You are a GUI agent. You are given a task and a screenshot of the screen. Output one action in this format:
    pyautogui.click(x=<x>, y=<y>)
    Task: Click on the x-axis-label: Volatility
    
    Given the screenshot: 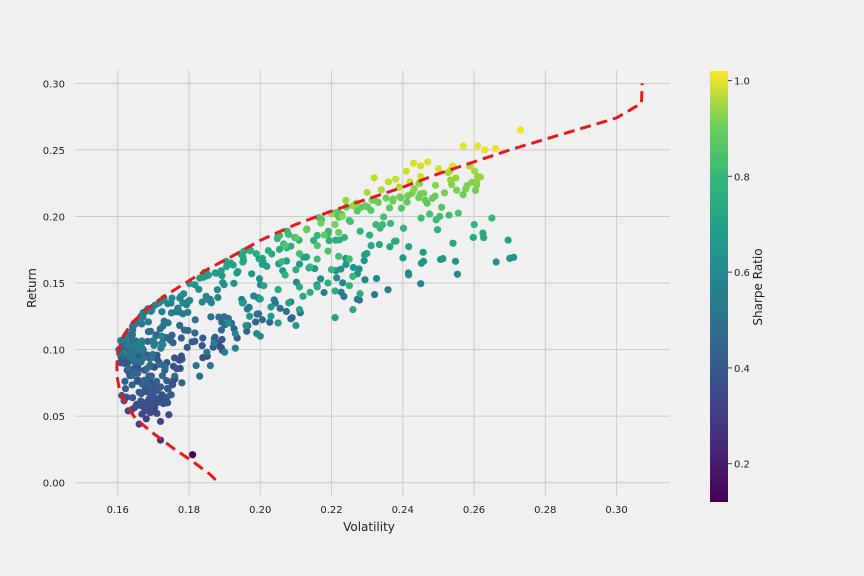 What is the action you would take?
    pyautogui.click(x=369, y=527)
    